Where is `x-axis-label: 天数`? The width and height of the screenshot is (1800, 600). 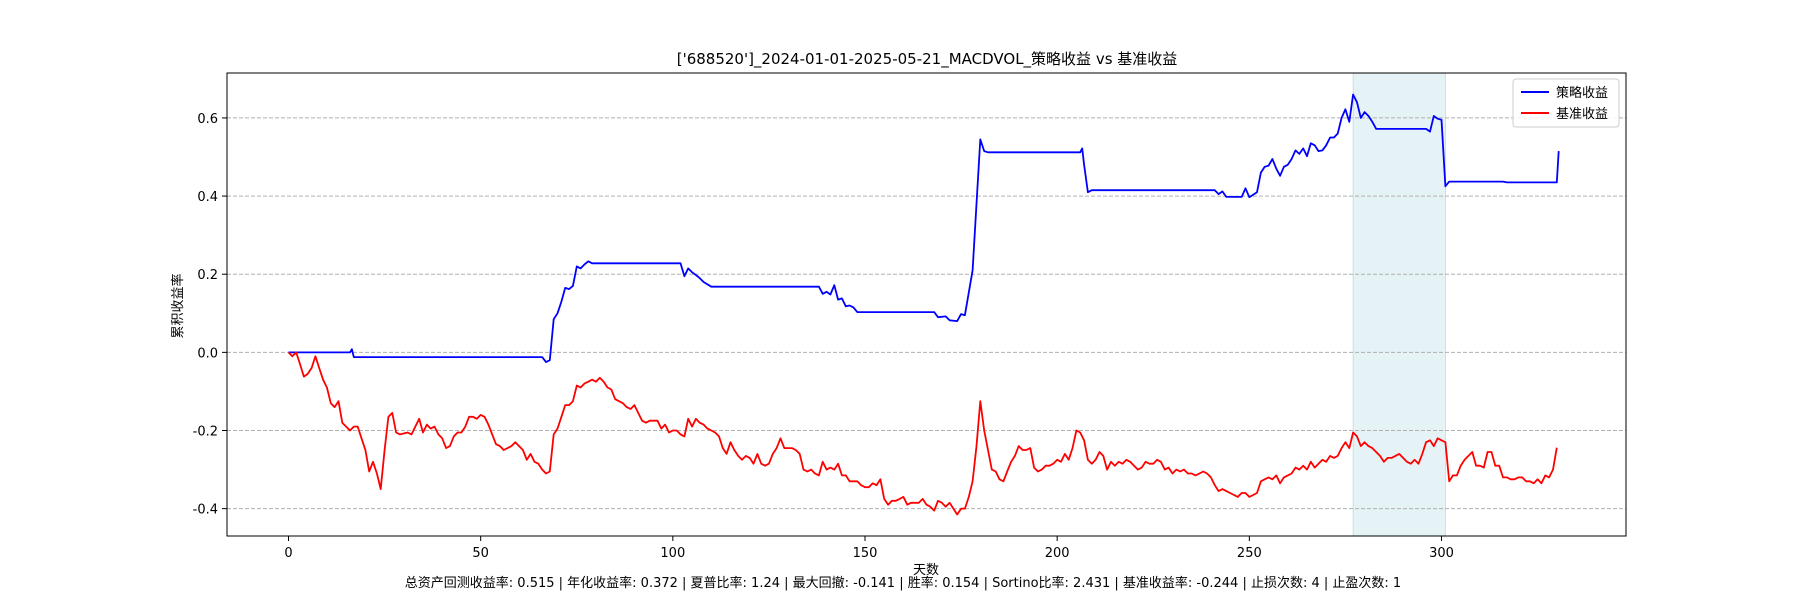 x-axis-label: 天数 is located at coordinates (926, 570).